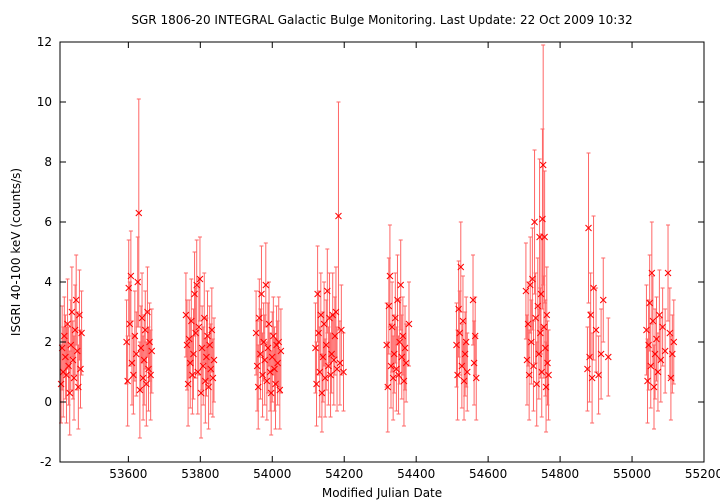 The image size is (720, 504). Describe the element at coordinates (46, 462) in the screenshot. I see `y-tick-label: -2` at that location.